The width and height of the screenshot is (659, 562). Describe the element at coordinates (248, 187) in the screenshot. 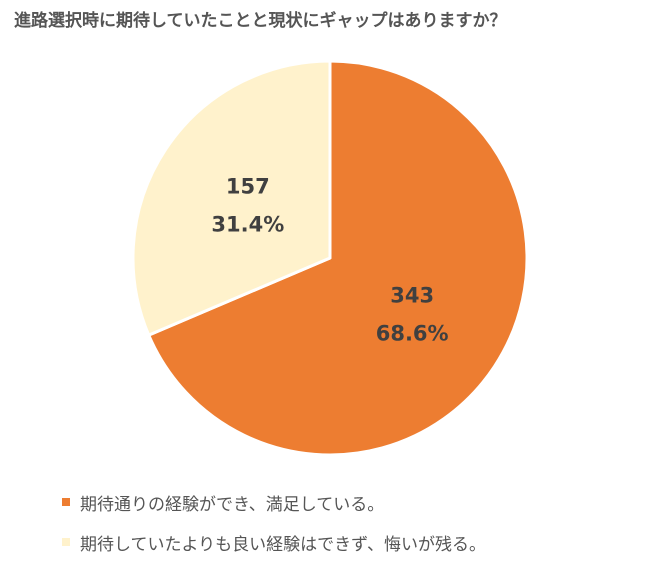

I see `data-label-value-regret: 157` at that location.